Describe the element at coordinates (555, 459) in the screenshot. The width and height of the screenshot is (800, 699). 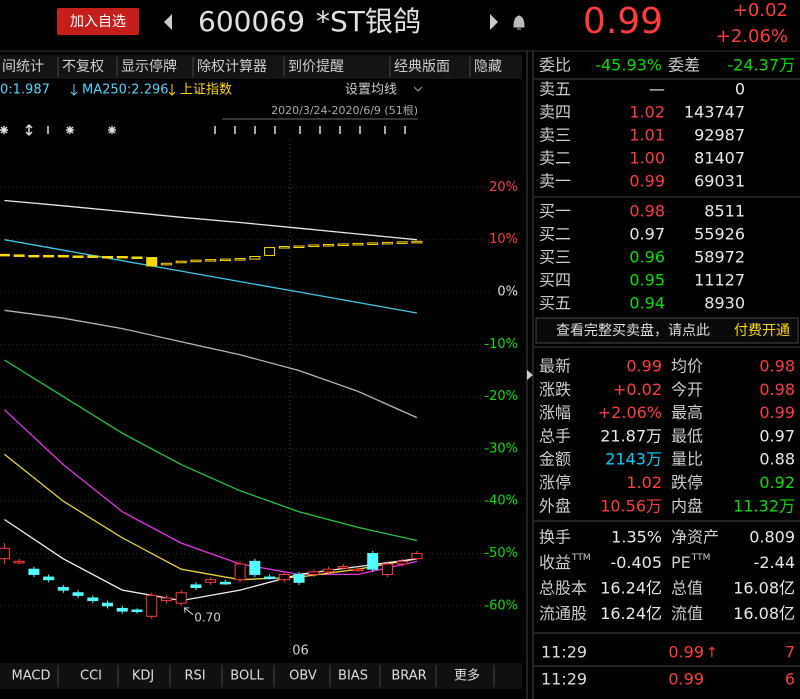
I see `stat-label: 金额` at that location.